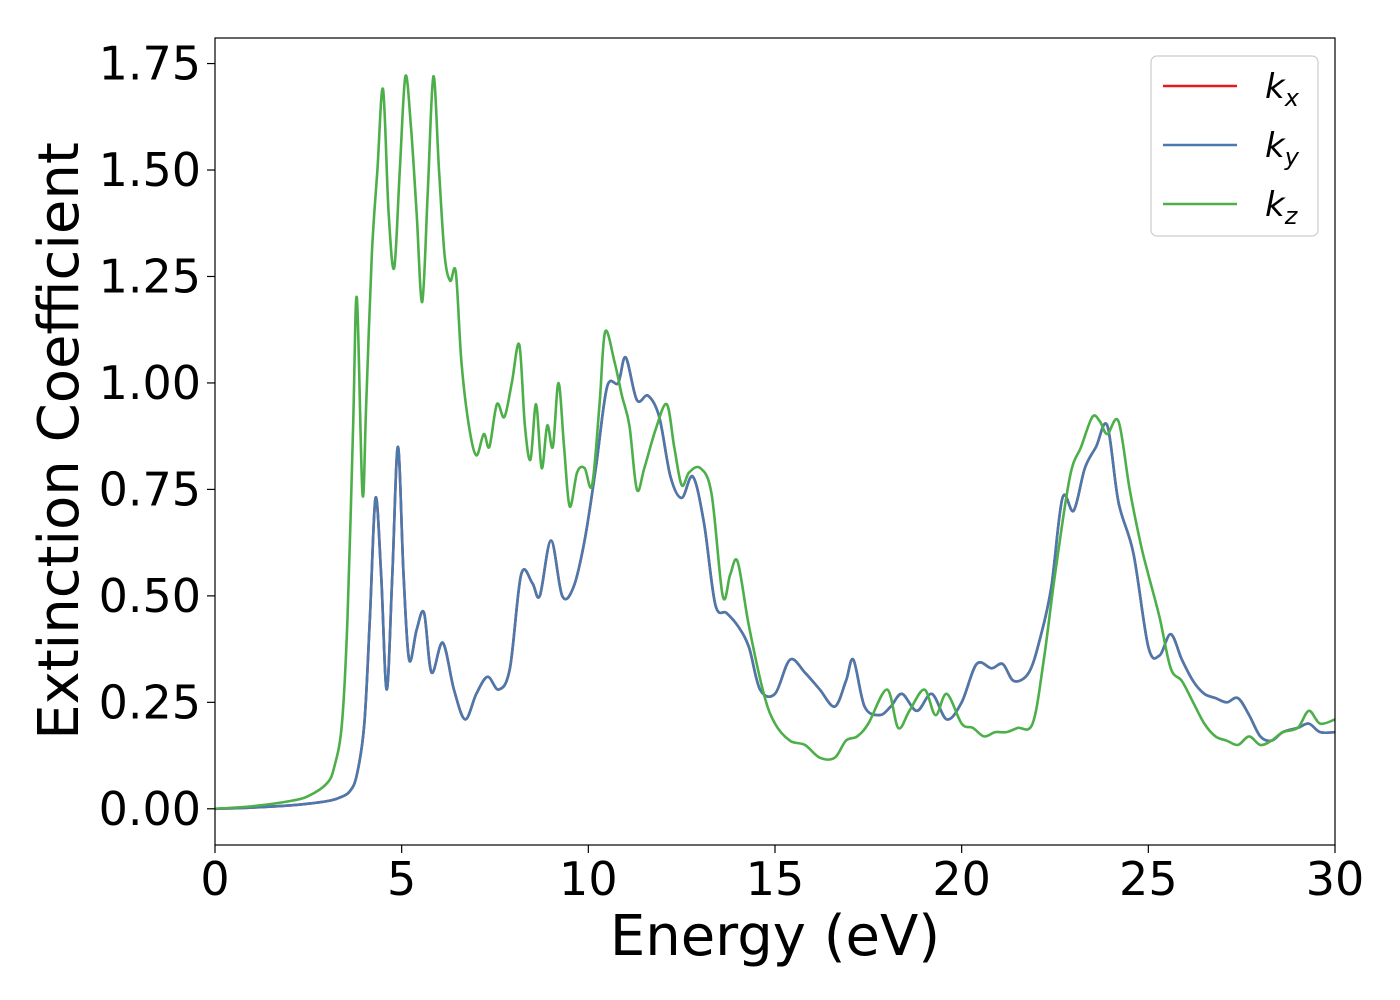  Describe the element at coordinates (775, 879) in the screenshot. I see `x-tick-label: 15` at that location.